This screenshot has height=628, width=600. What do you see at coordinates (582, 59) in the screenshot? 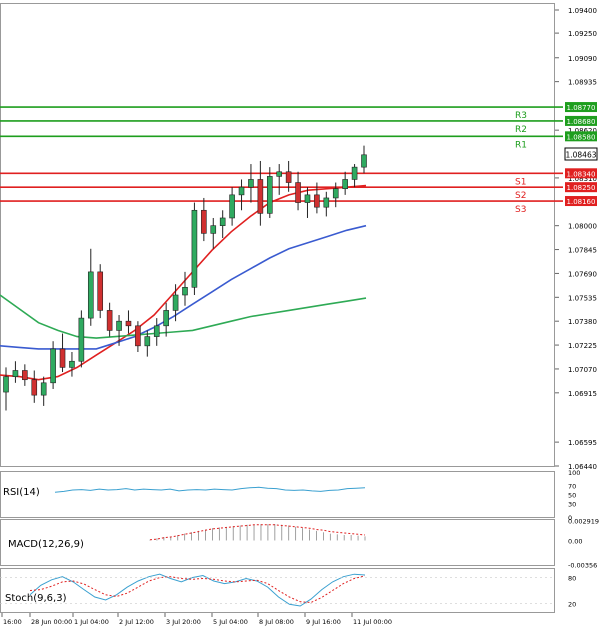
I see `price-tick-label: 1.09090` at bounding box center [582, 59].